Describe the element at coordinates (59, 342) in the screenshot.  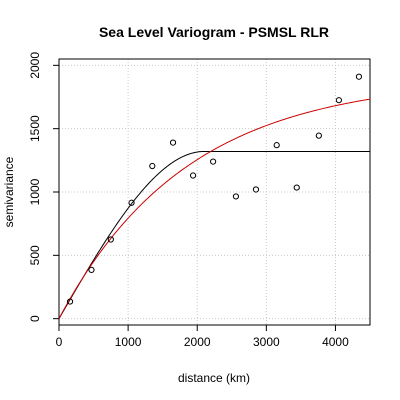
I see `x-tick-label-0: 0` at that location.